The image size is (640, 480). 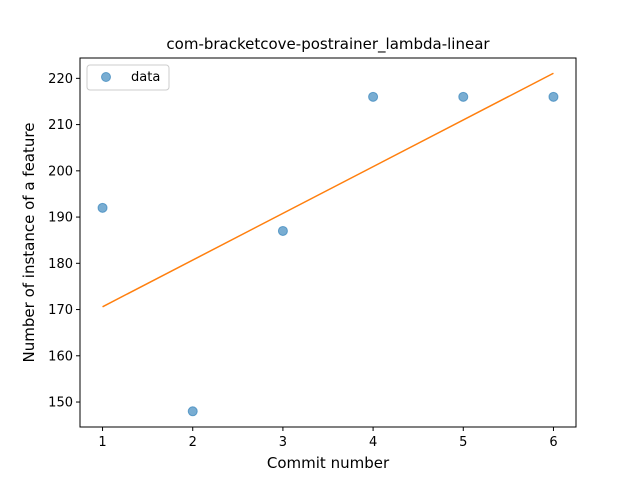 What do you see at coordinates (328, 463) in the screenshot?
I see `x-axis-label: Commit number` at bounding box center [328, 463].